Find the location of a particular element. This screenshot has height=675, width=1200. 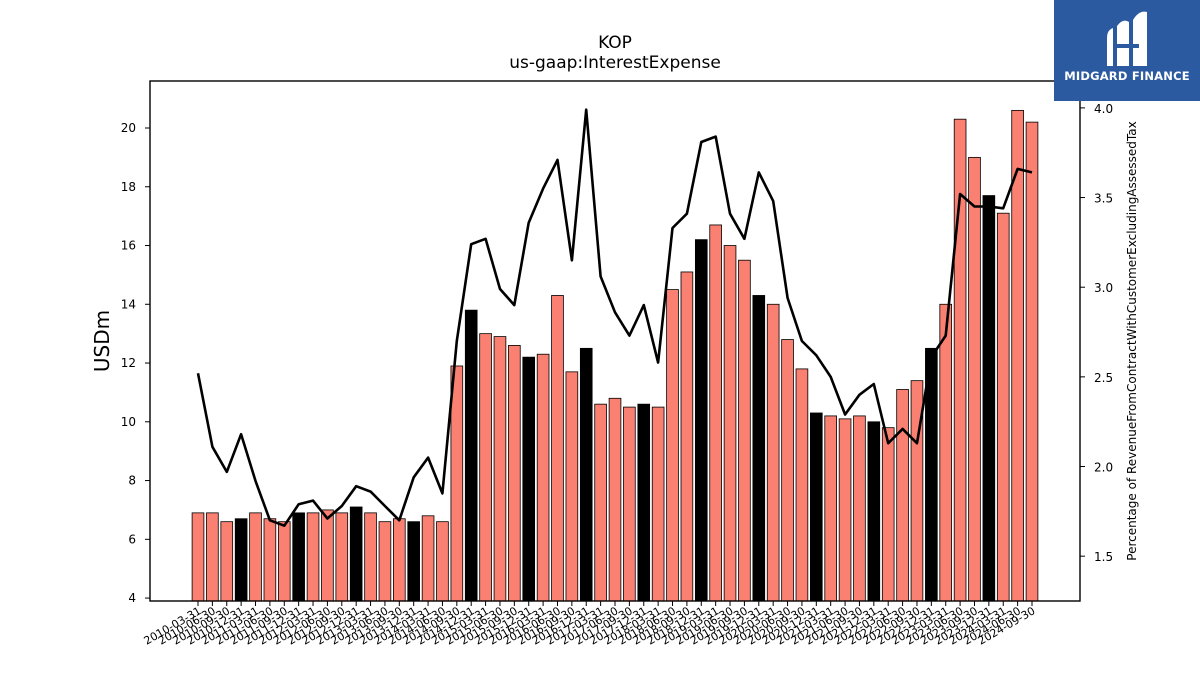

right-axis-ticks: 1.5 2.0 2.5 3.0 3.5 4.0 is located at coordinates (1096, 333).